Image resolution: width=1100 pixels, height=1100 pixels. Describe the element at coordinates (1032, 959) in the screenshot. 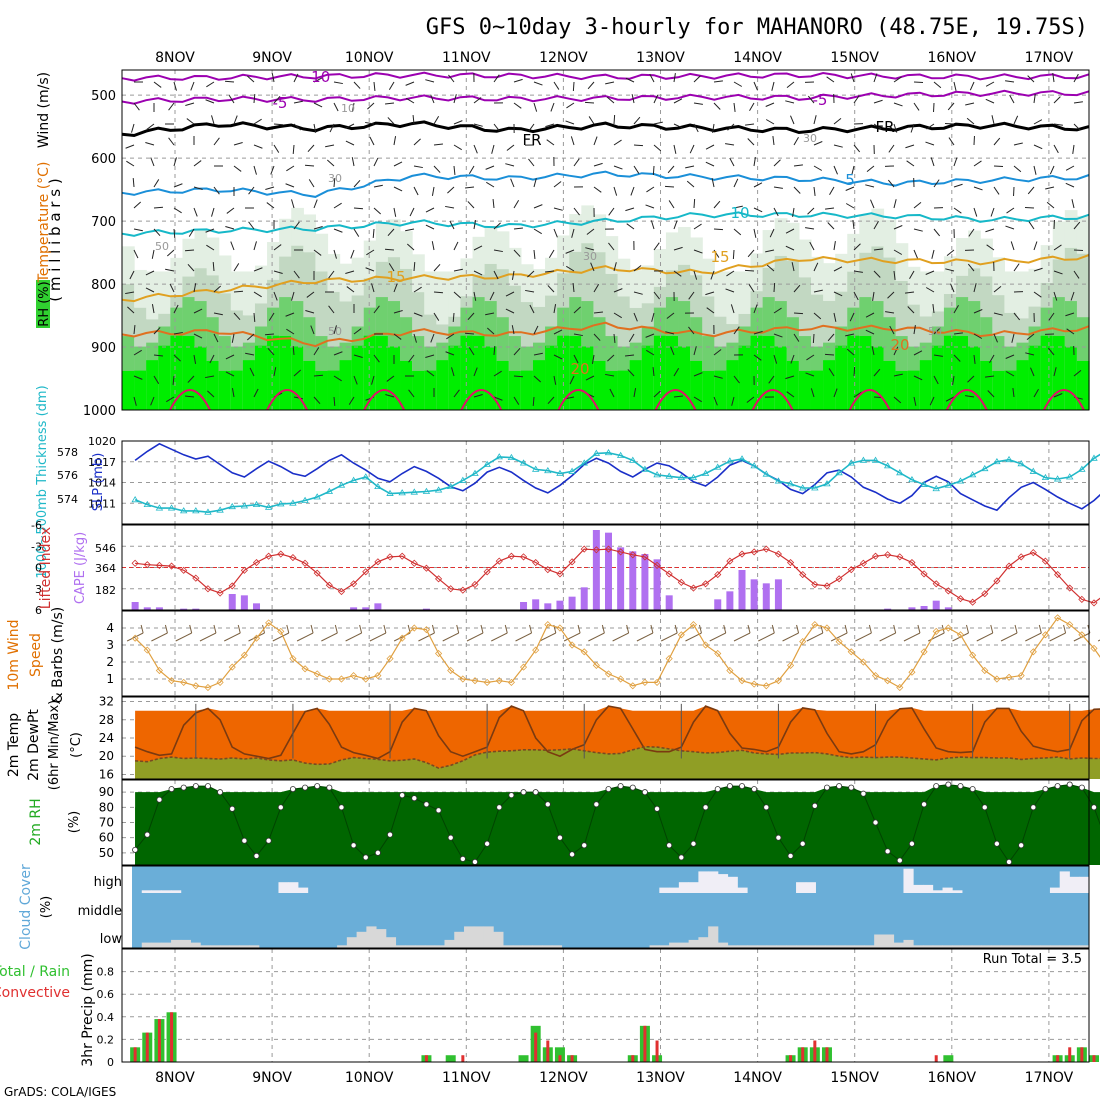

I see `run-total-label: Run Total = 3.5` at that location.